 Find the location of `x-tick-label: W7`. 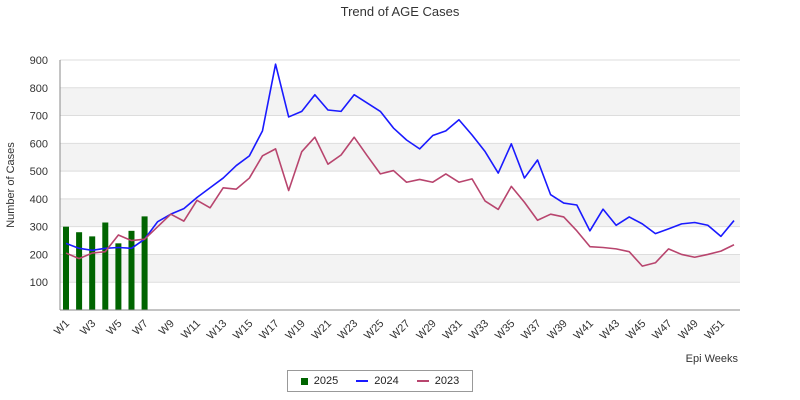

x-tick-label: W7 is located at coordinates (141, 328).